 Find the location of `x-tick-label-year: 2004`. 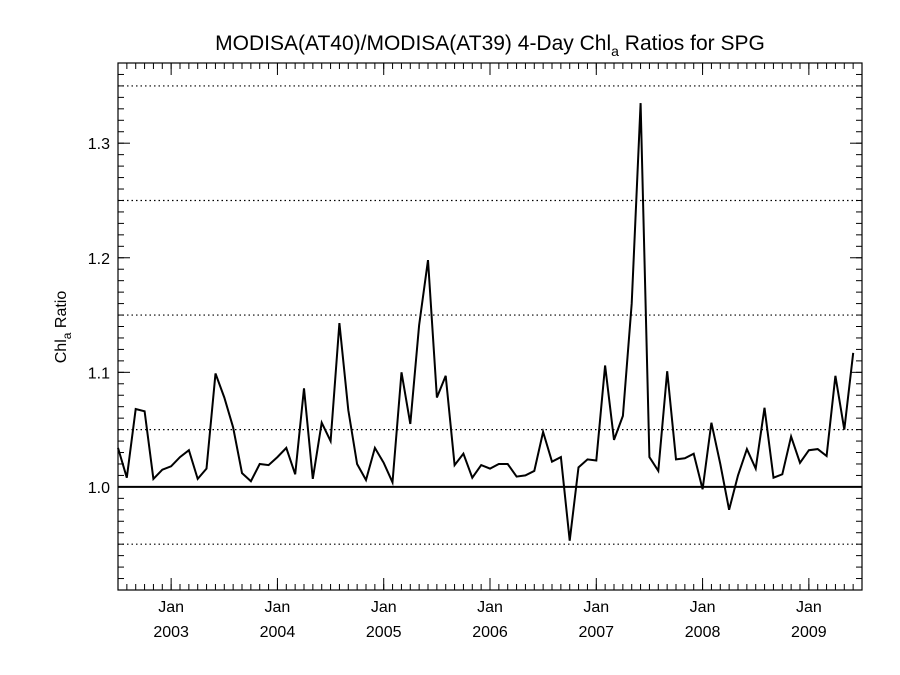

x-tick-label-year: 2004 is located at coordinates (278, 632).